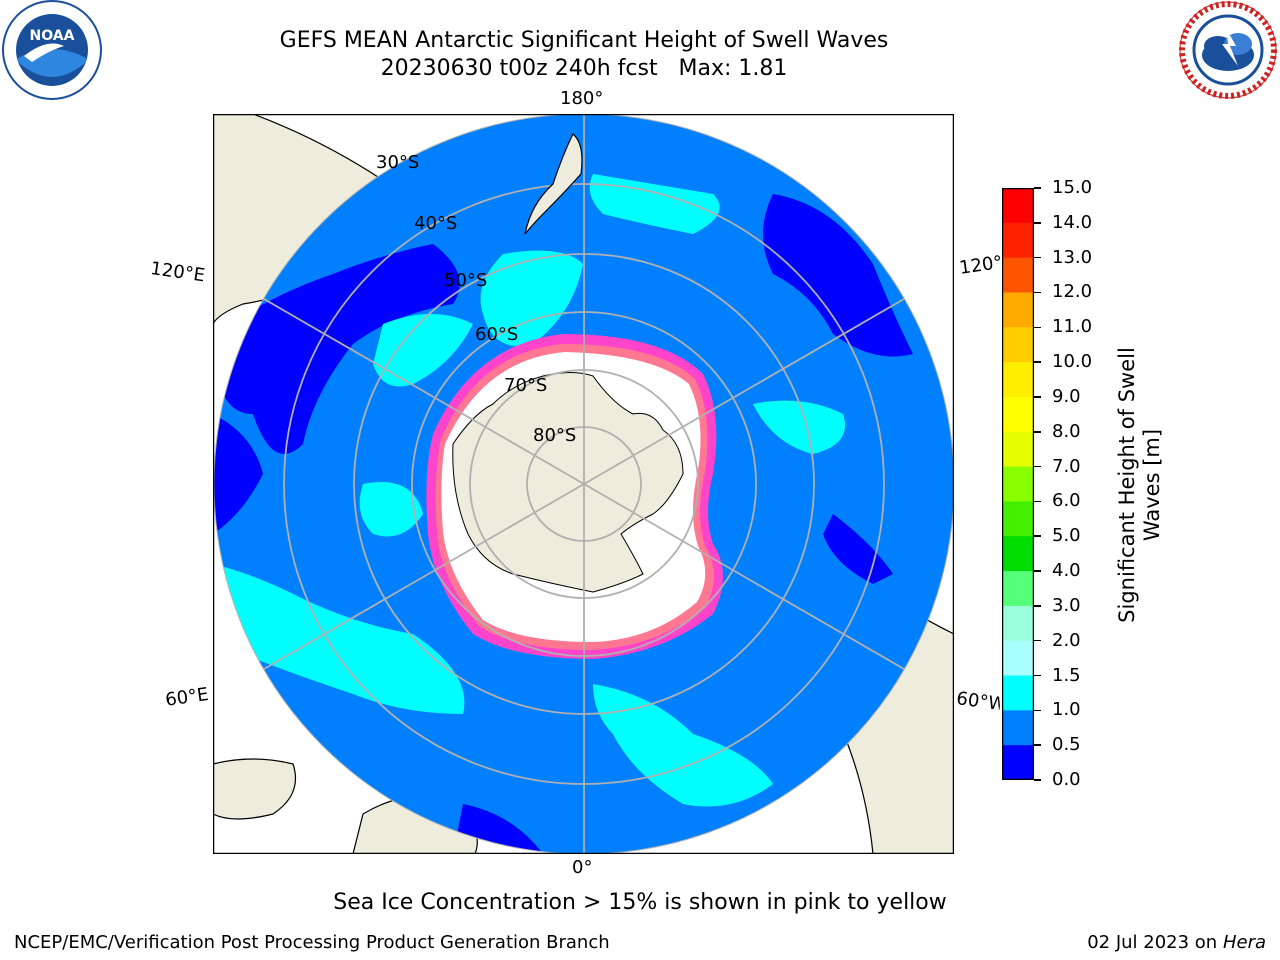  Describe the element at coordinates (1066, 605) in the screenshot. I see `colorbar-tick-label: 3.0` at that location.